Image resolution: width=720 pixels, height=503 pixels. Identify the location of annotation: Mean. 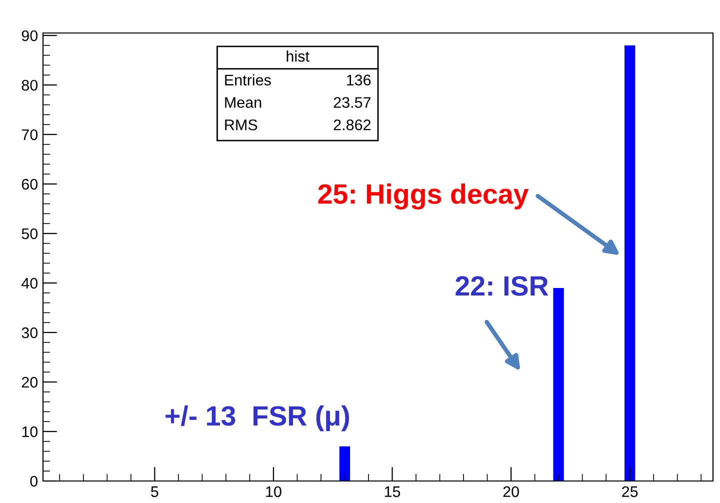
(243, 102).